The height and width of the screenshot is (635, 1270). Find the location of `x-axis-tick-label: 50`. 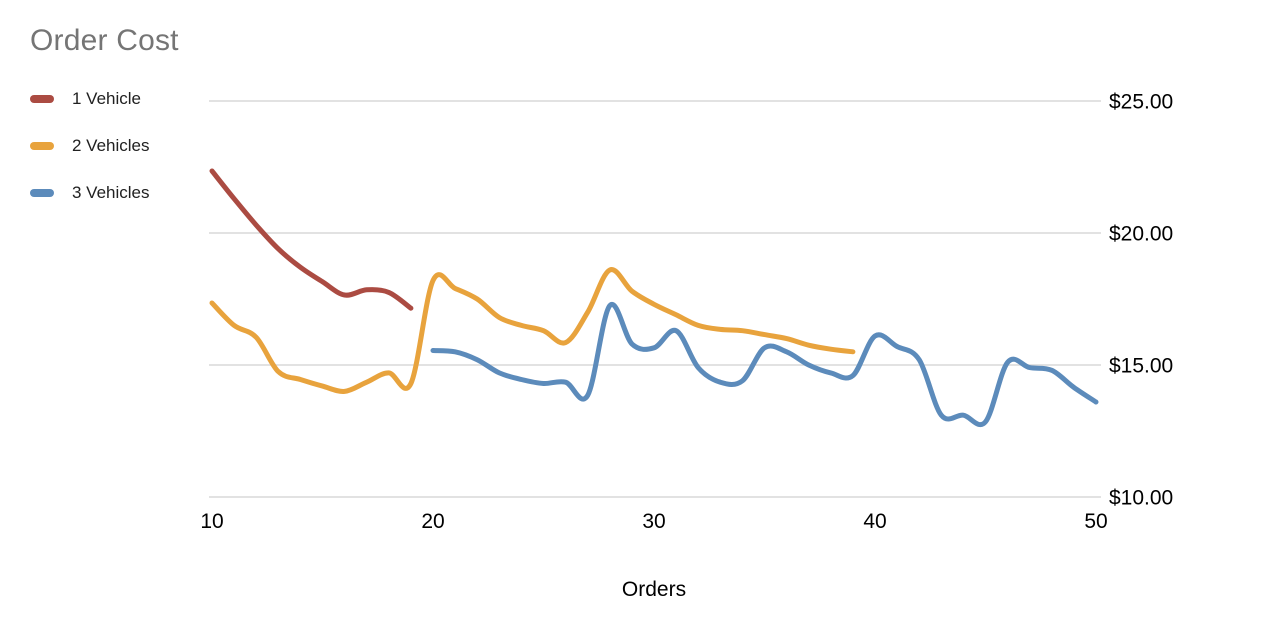

x-axis-tick-label: 50 is located at coordinates (1095, 521).